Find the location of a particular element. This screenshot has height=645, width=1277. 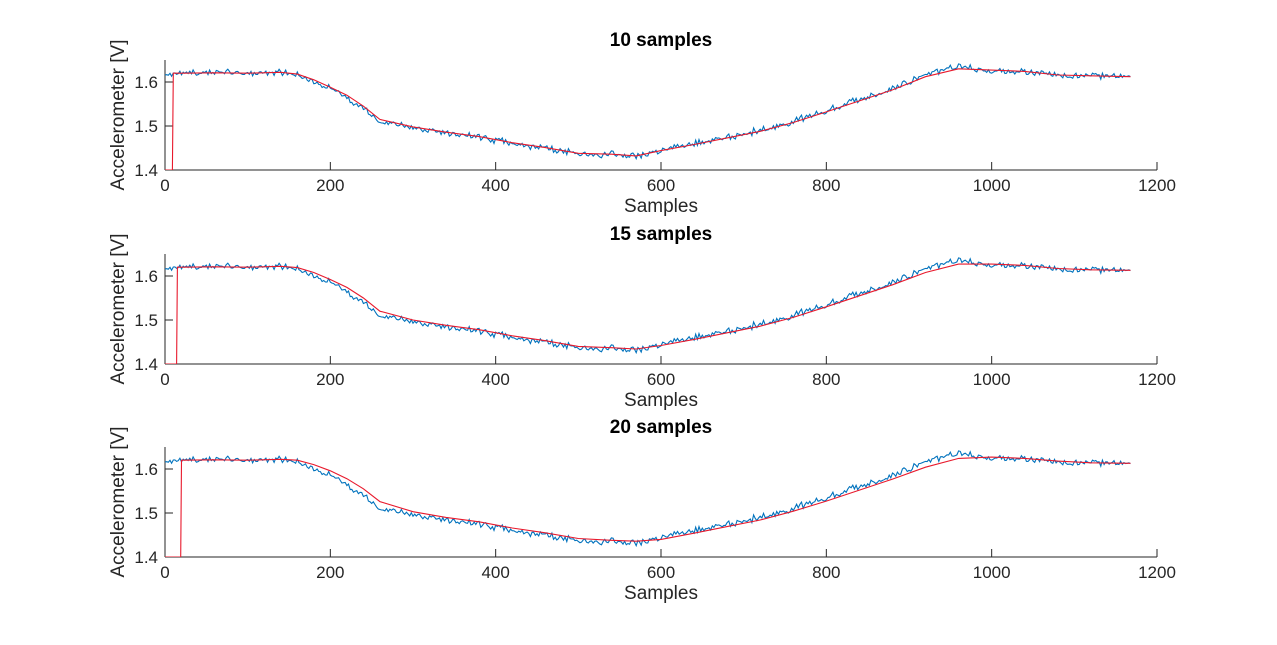

chart-title: 20 samples is located at coordinates (661, 427).